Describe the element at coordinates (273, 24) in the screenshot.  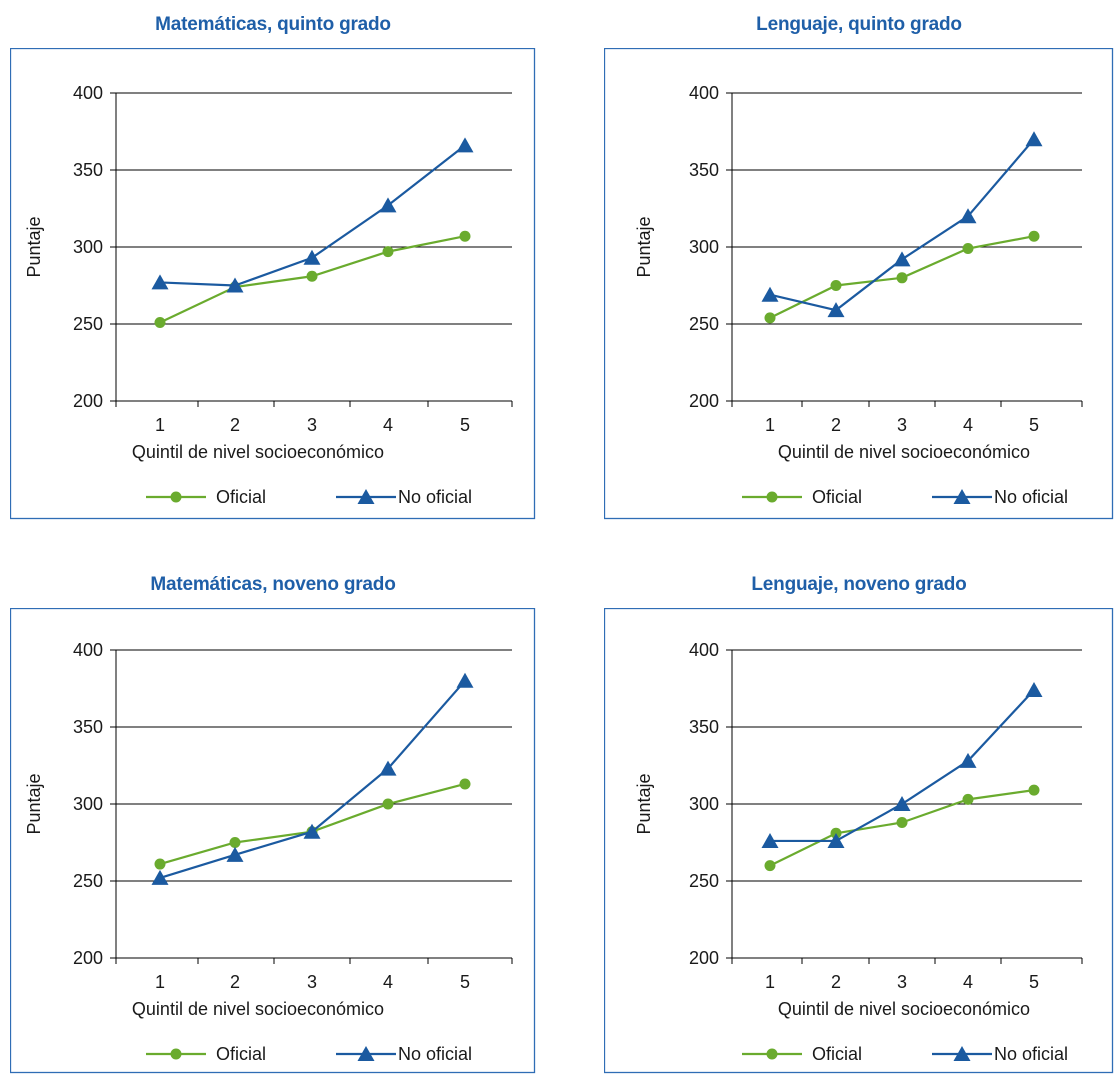
I see `chart-title: Matemáticas, quinto grado` at that location.